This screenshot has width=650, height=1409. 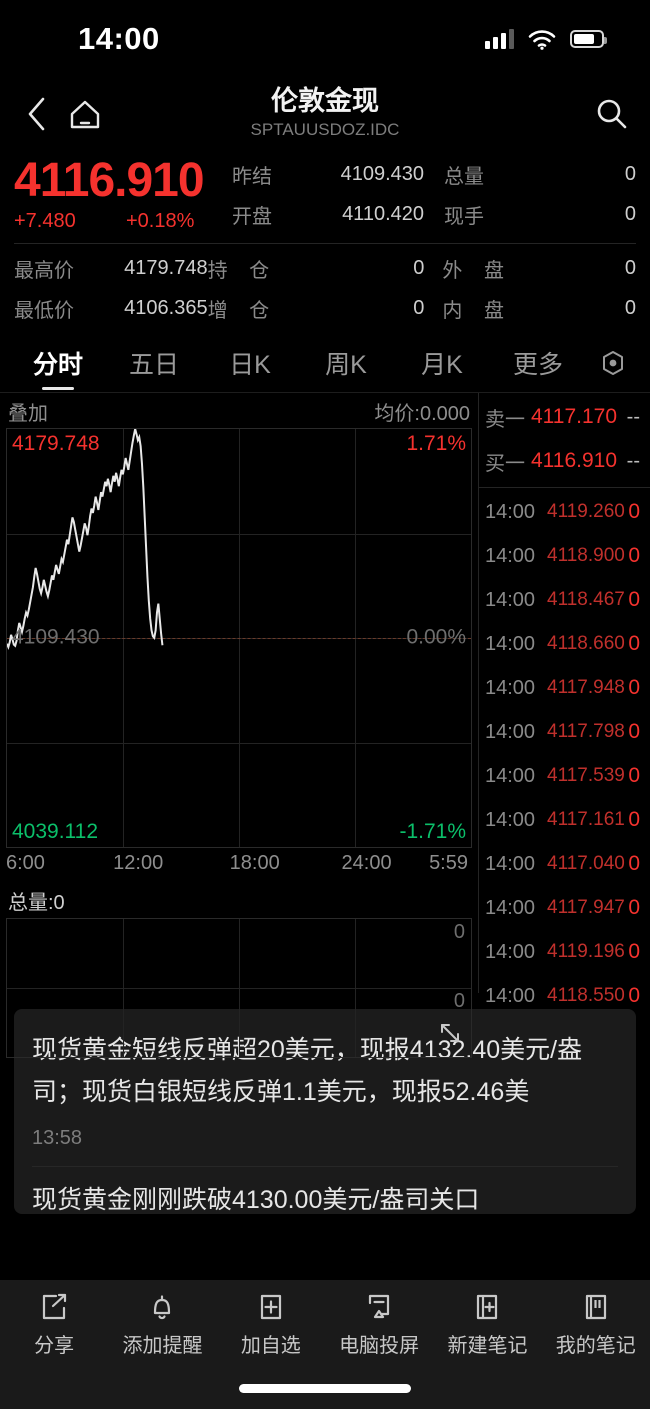 What do you see at coordinates (45, 221) in the screenshot?
I see `price-change: +7.480` at bounding box center [45, 221].